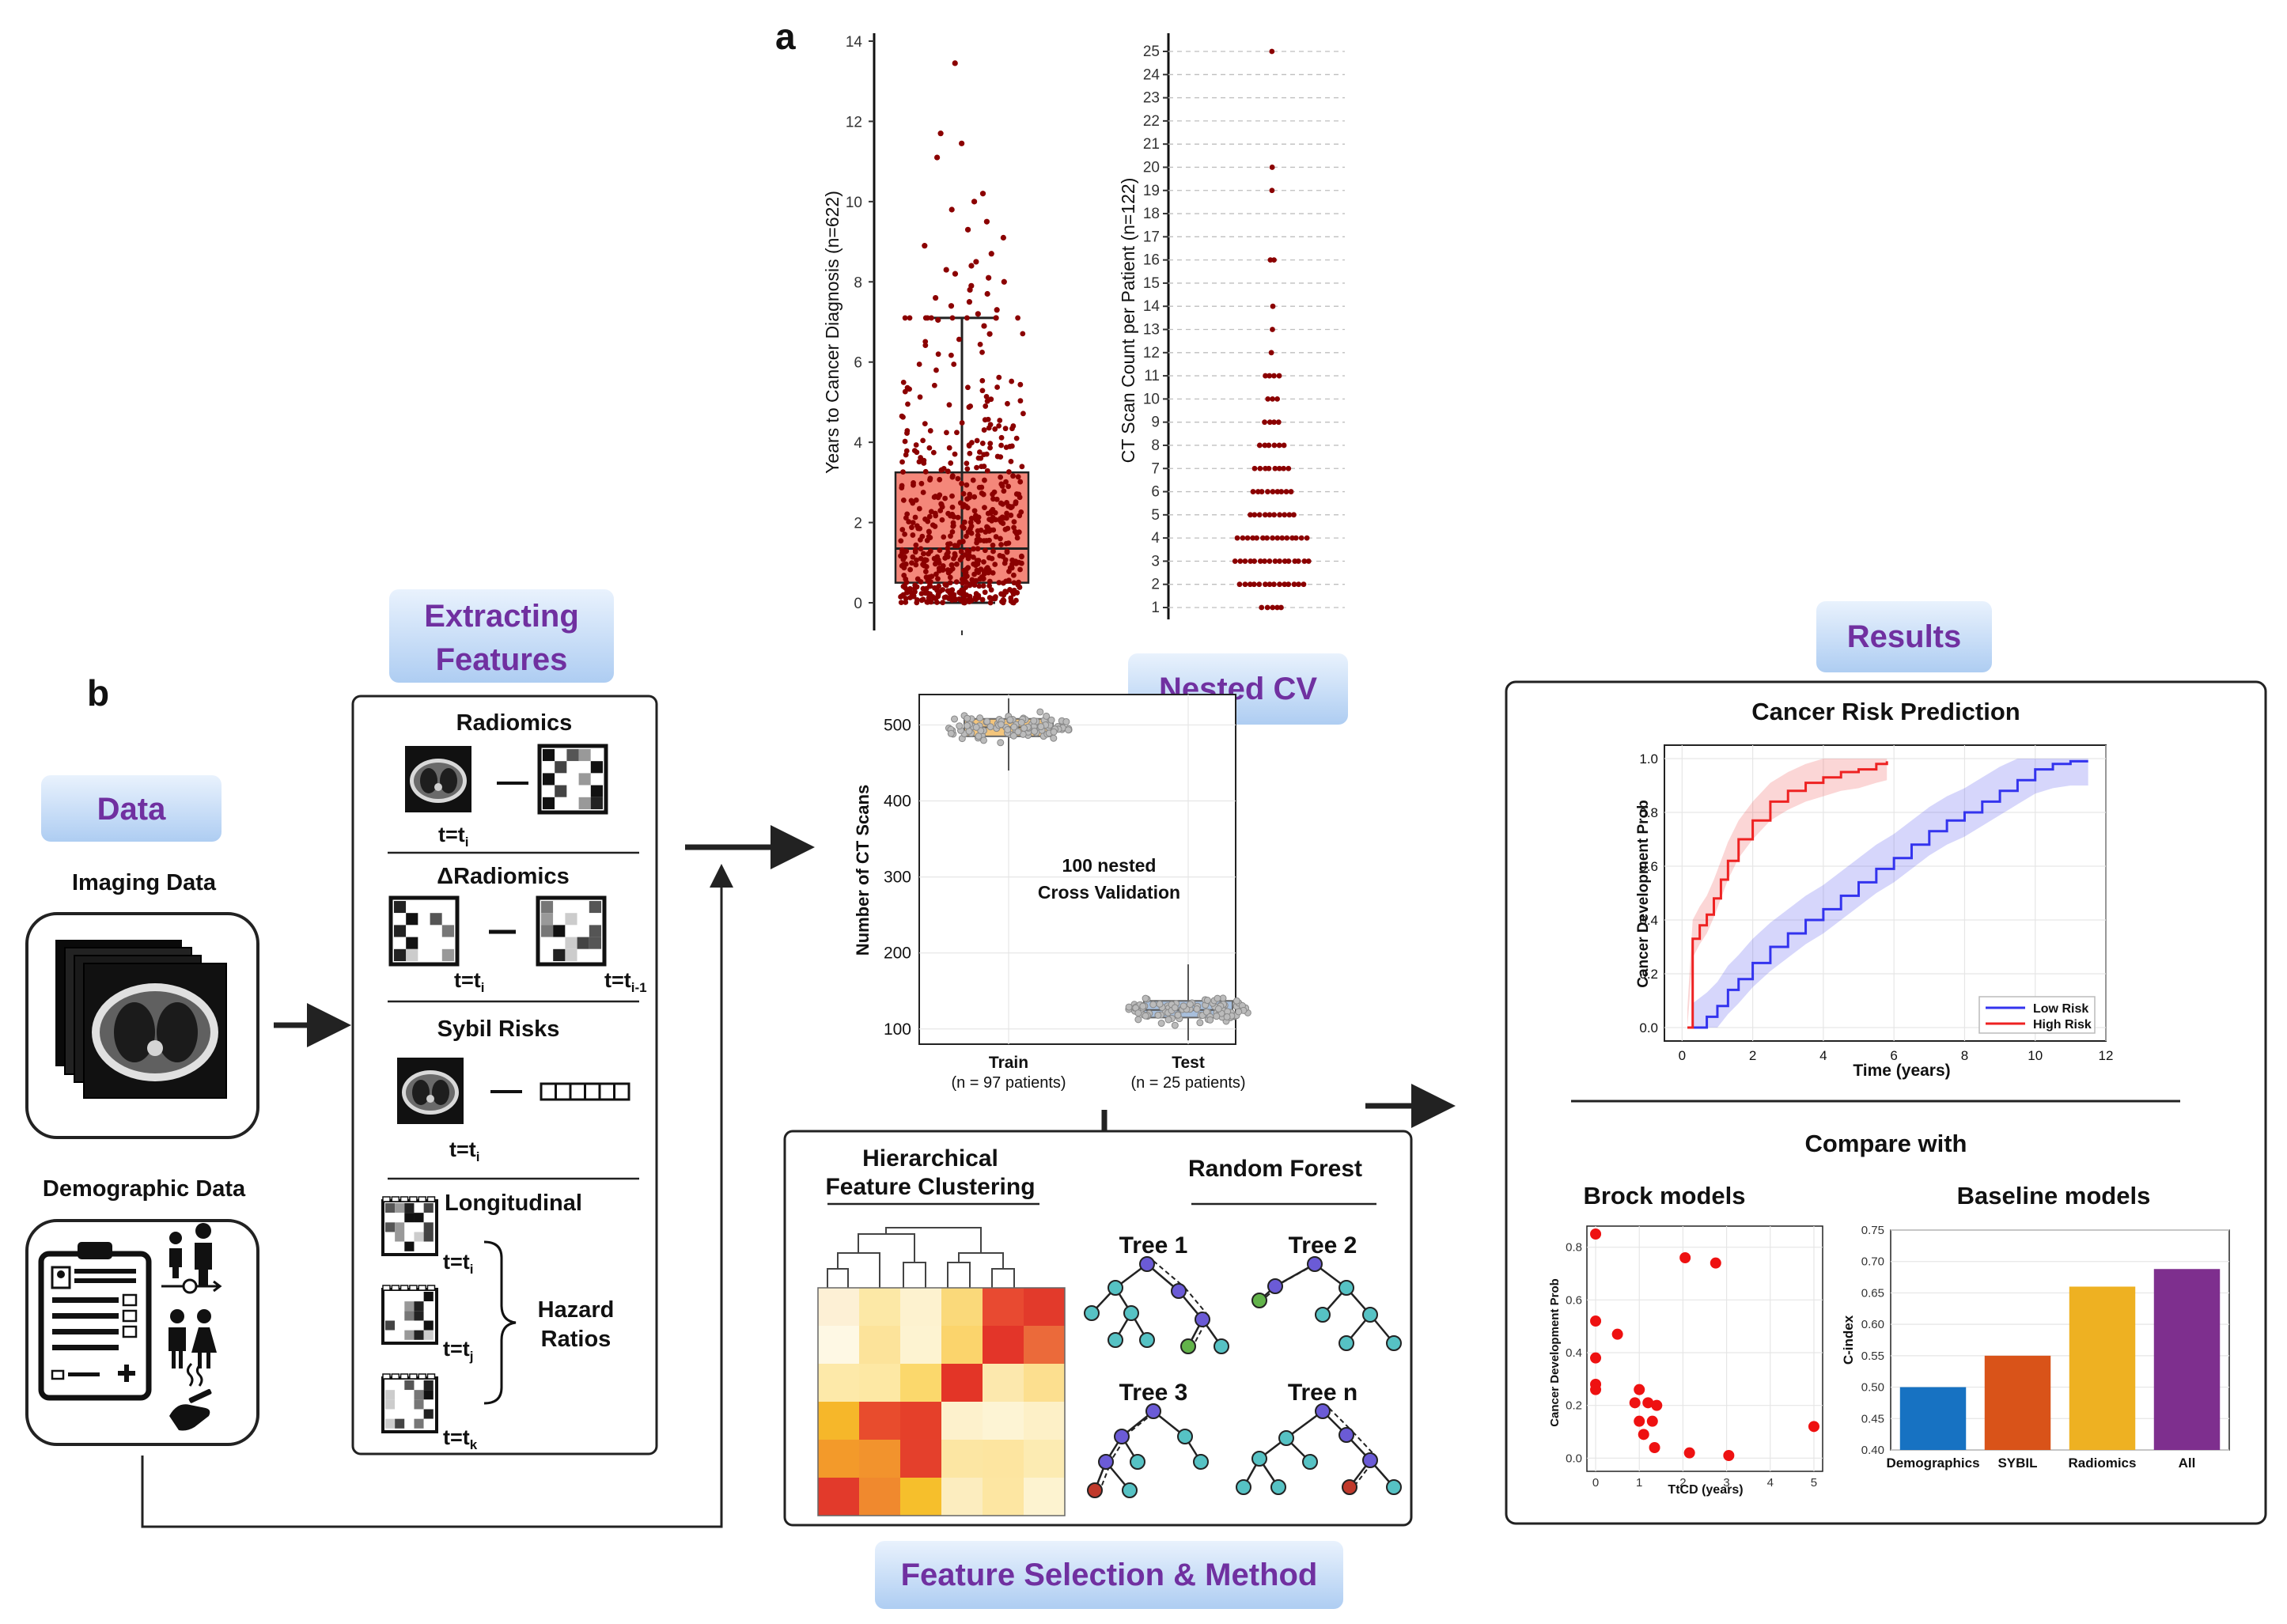 This screenshot has width=2287, height=1624. What do you see at coordinates (2017, 1403) in the screenshot?
I see `baseline-bar` at bounding box center [2017, 1403].